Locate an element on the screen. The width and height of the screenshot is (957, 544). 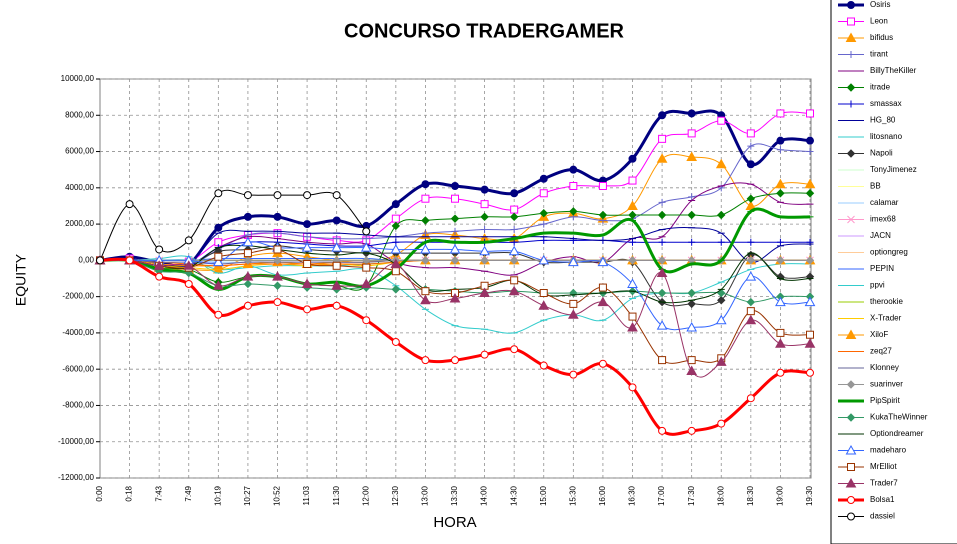
legend-label: Bolsa1 is located at coordinates (882, 499).